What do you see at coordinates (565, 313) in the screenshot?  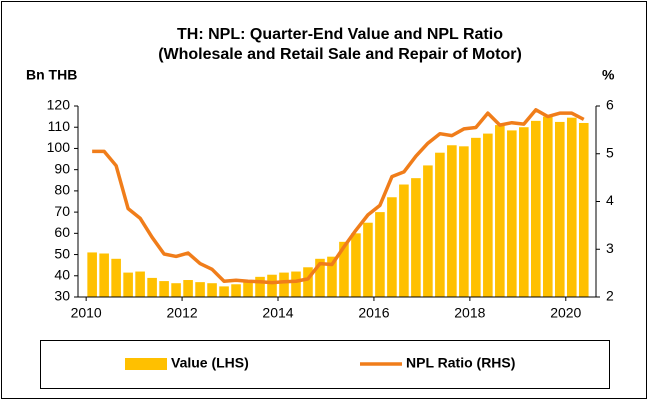 I see `x-tick-label: 2020` at bounding box center [565, 313].